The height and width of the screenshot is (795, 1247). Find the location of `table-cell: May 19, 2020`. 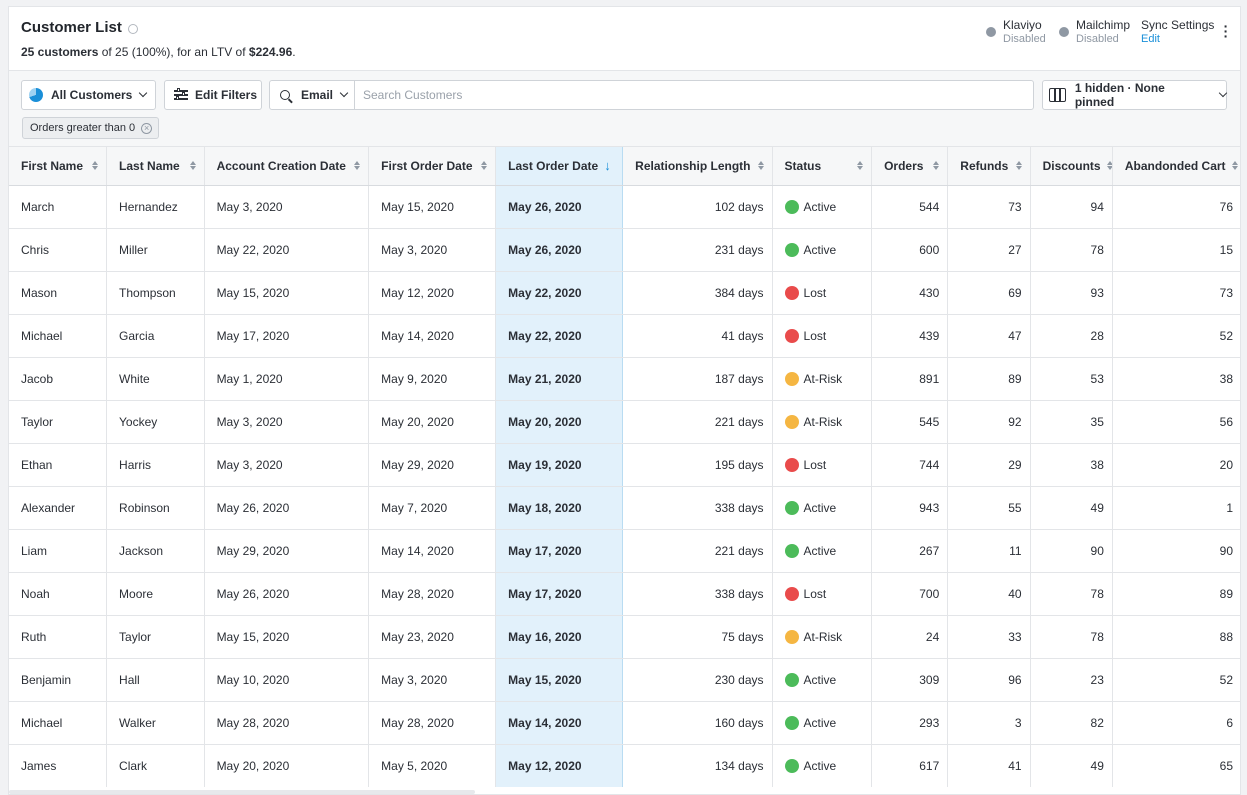

table-cell: May 19, 2020 is located at coordinates (559, 465).